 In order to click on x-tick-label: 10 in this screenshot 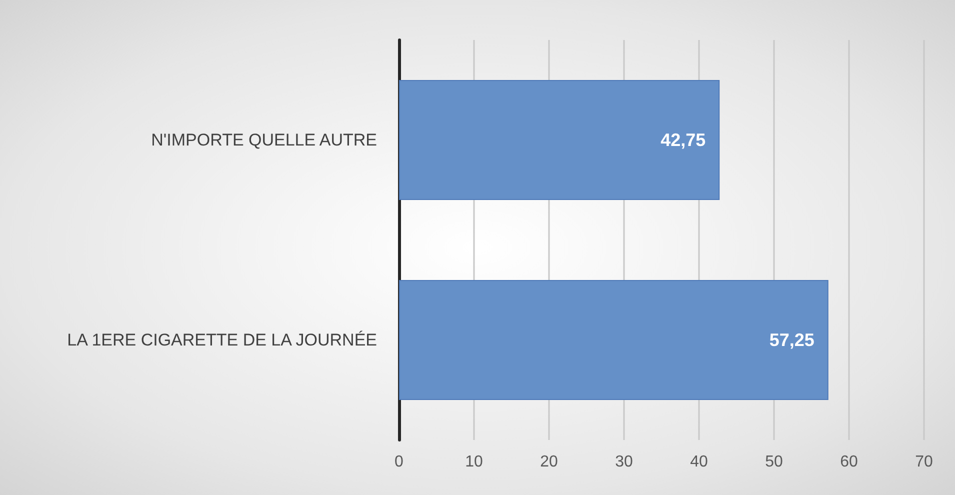, I will do `click(474, 462)`.